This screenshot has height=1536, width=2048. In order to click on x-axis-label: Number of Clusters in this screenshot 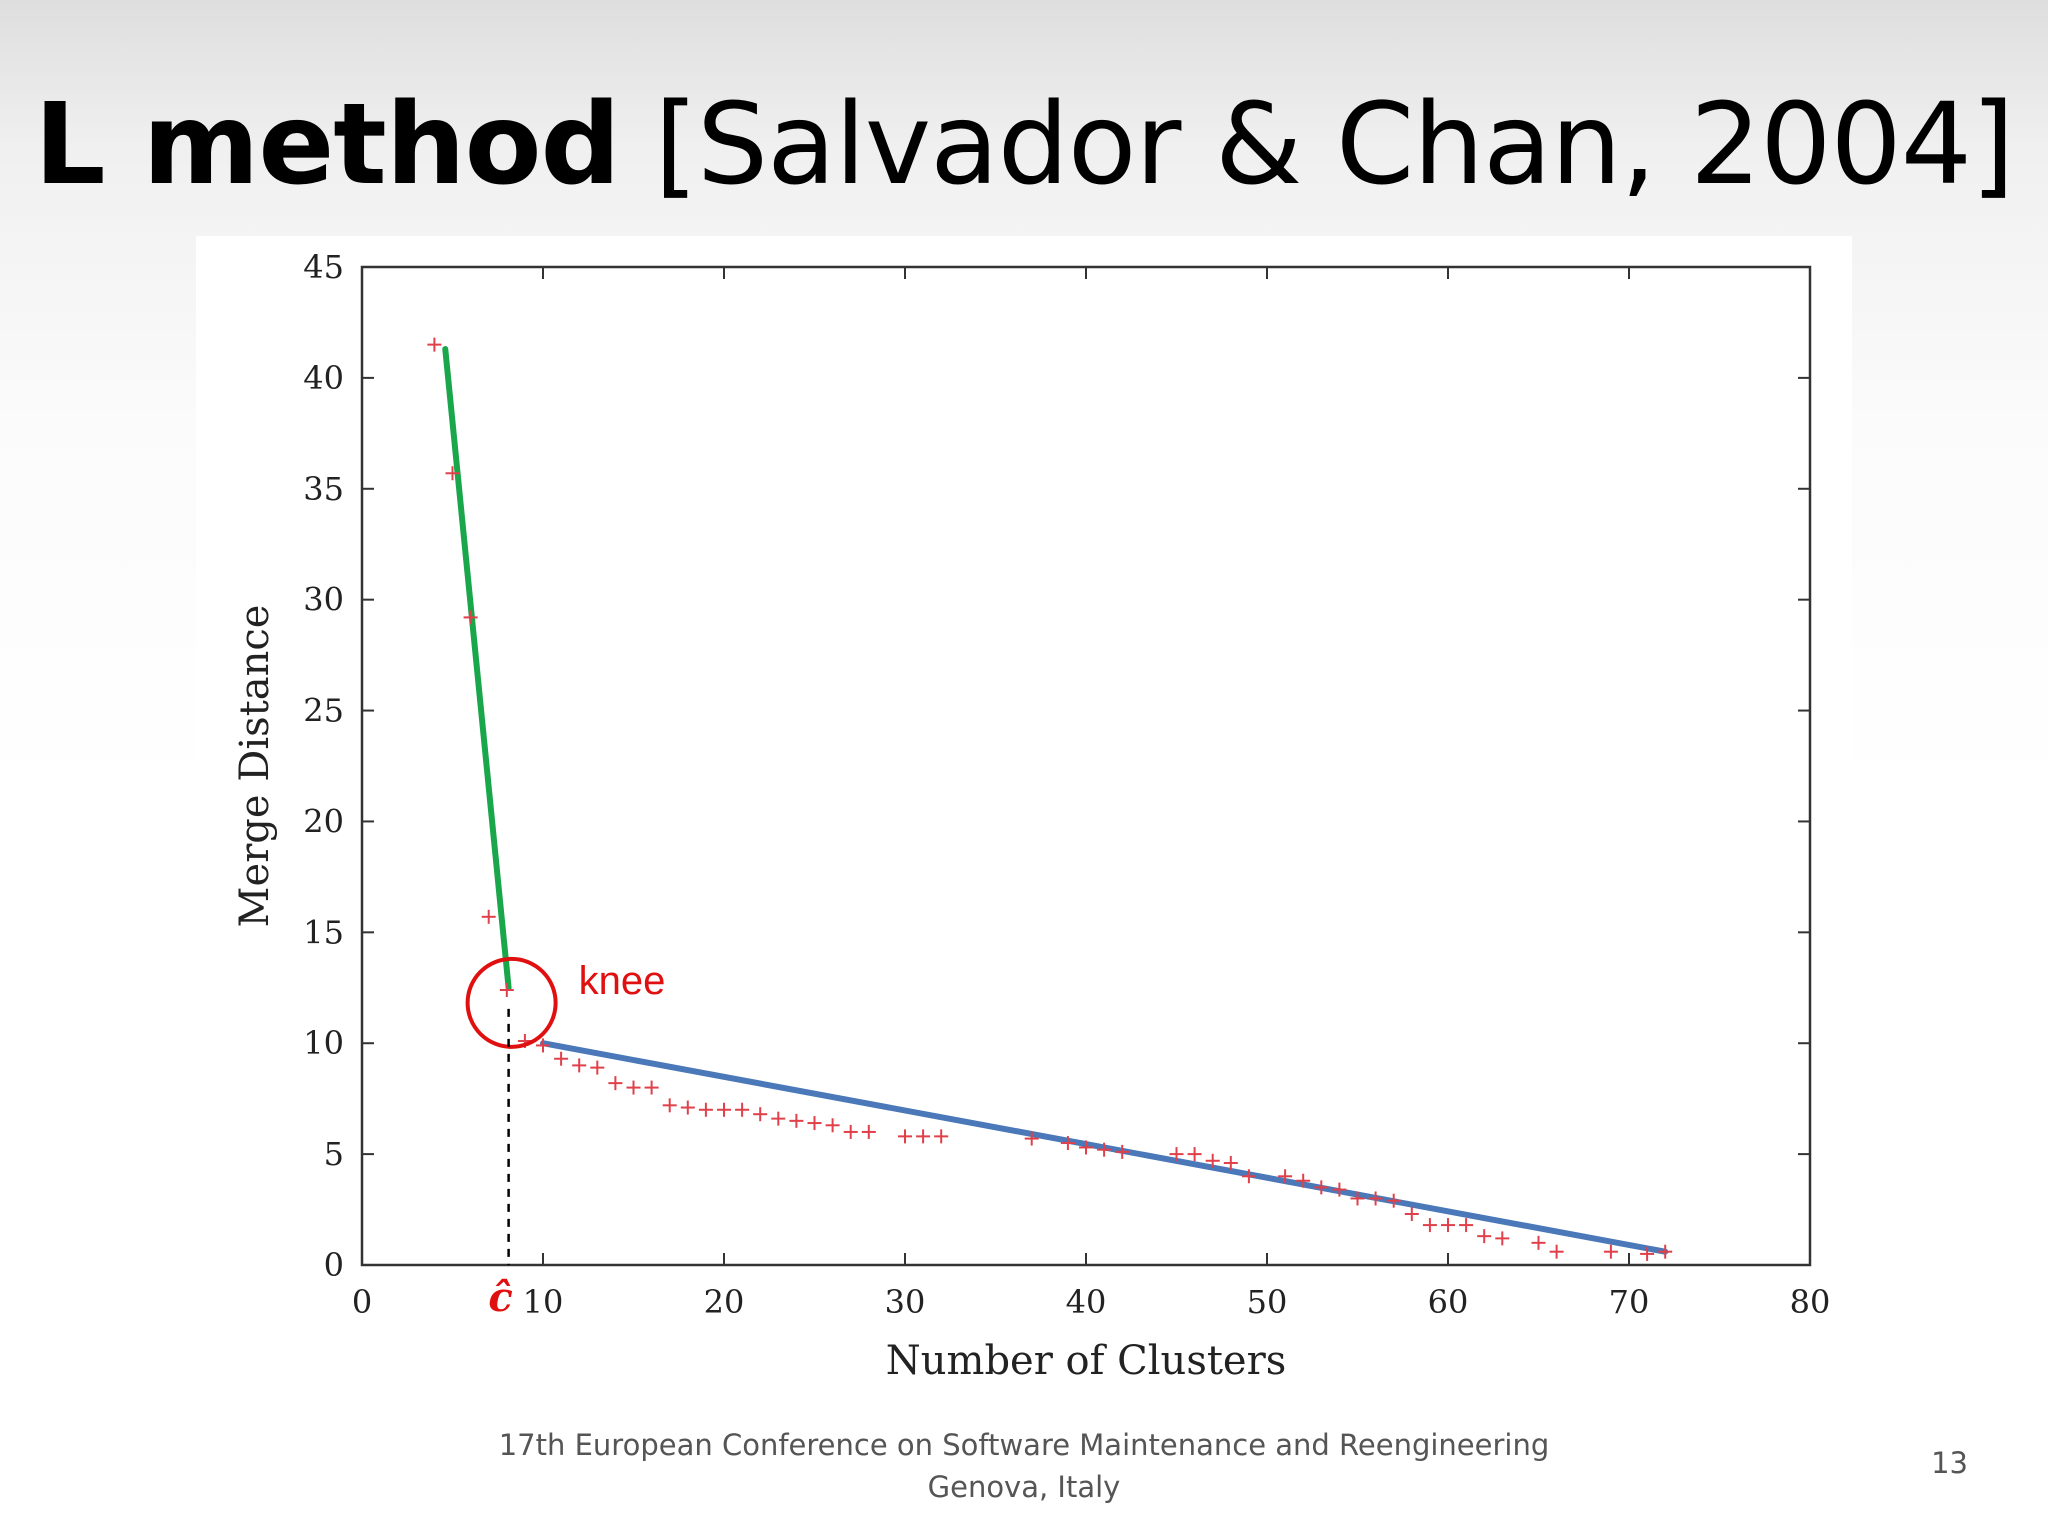, I will do `click(1086, 1361)`.